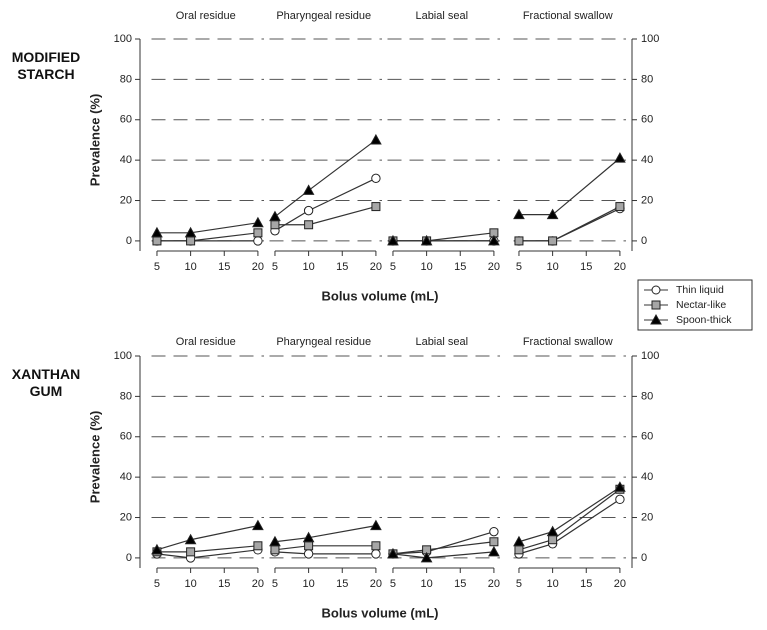  I want to click on x-axis-label: Bolus volume (mL), so click(379, 295).